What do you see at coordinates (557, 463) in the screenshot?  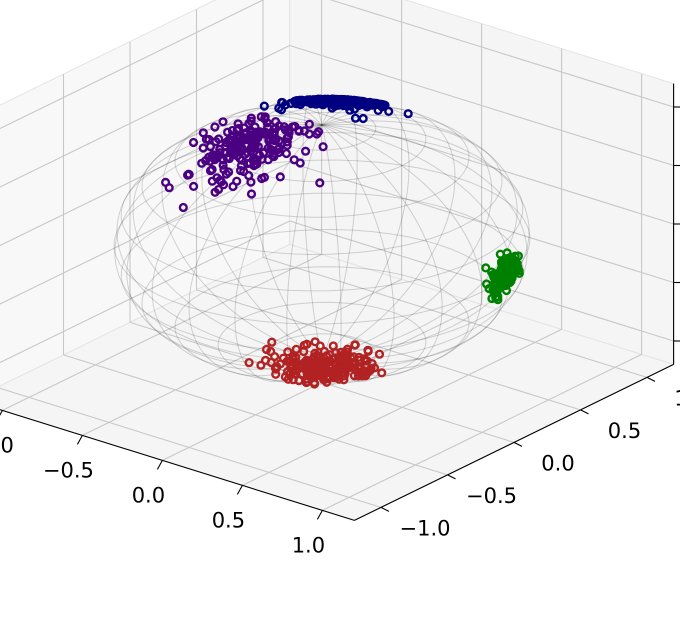 I see `y-tick-label-2: 0.0` at bounding box center [557, 463].